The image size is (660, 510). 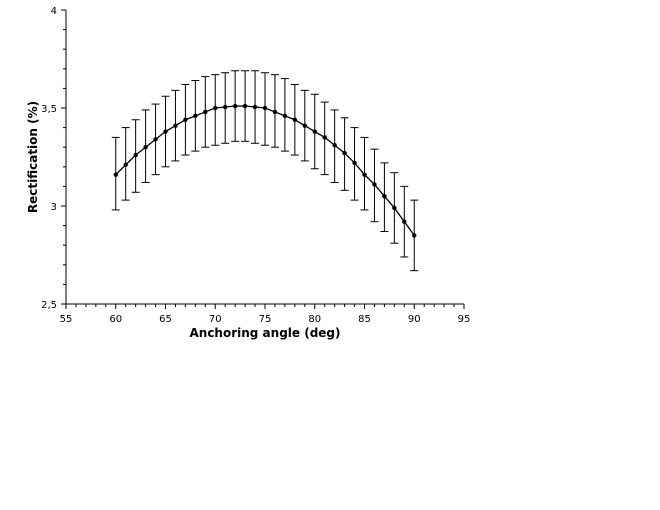 What do you see at coordinates (414, 319) in the screenshot?
I see `x-tick-label: 90` at bounding box center [414, 319].